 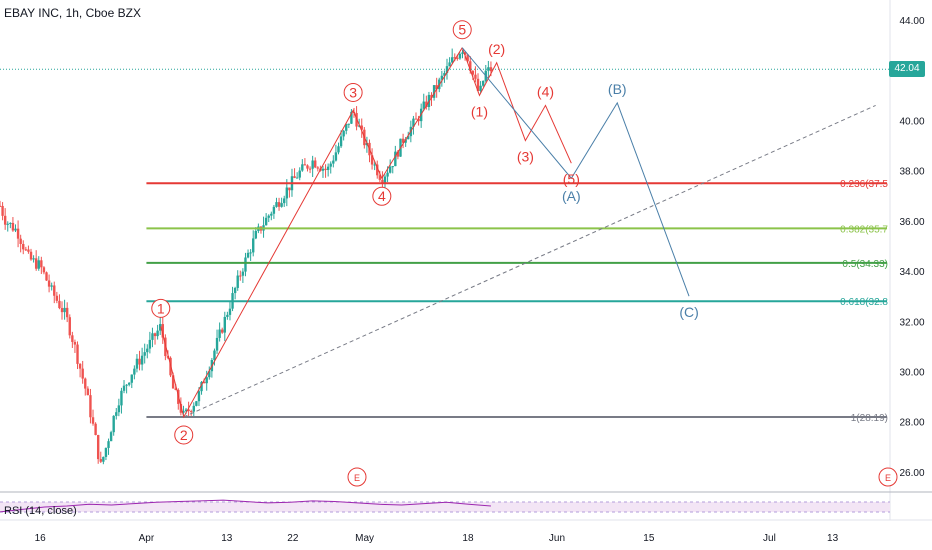 What do you see at coordinates (516, 105) in the screenshot?
I see `minor-wave-path` at bounding box center [516, 105].